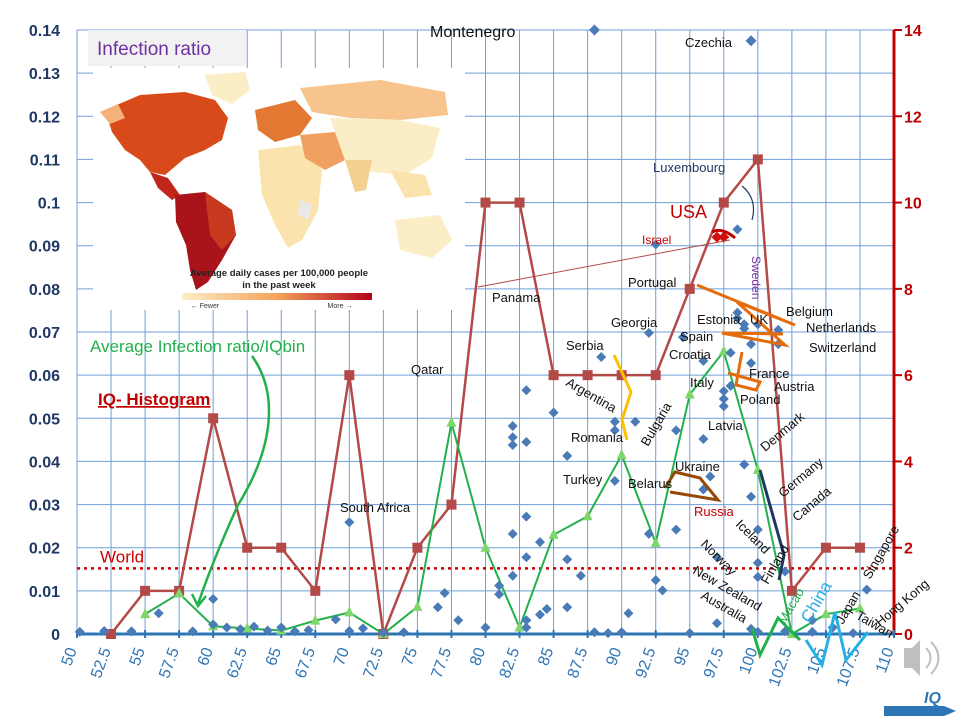  I want to click on x-tick-label: 107.5, so click(849, 667).